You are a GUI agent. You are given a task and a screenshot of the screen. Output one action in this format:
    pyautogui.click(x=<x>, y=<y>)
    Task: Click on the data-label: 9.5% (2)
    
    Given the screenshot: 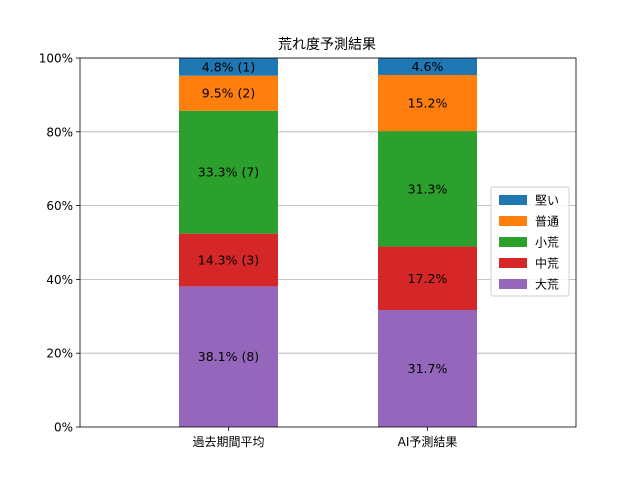 What is the action you would take?
    pyautogui.click(x=228, y=93)
    